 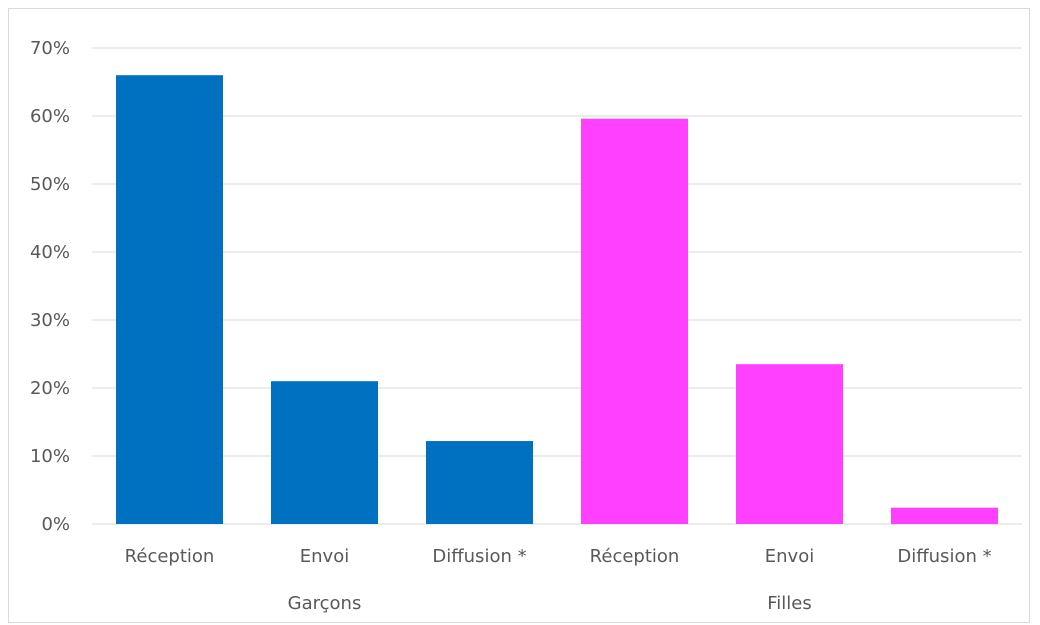 What do you see at coordinates (50, 184) in the screenshot?
I see `y-tick-label: 50%` at bounding box center [50, 184].